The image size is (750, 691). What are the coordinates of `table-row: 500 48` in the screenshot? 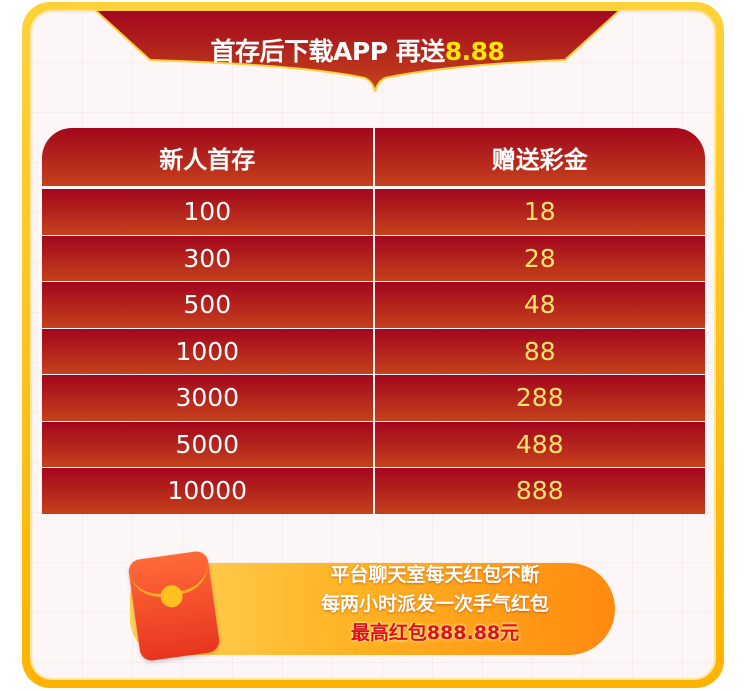 It's located at (373, 305).